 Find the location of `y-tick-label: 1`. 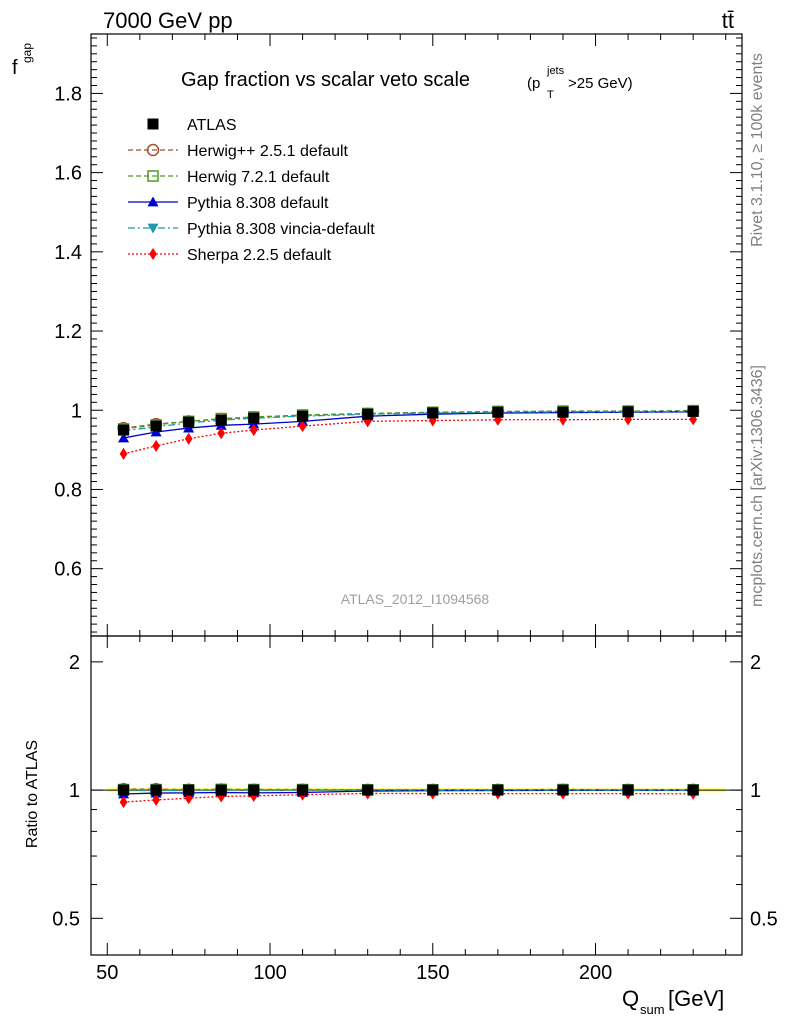

y-tick-label: 1 is located at coordinates (76, 411).